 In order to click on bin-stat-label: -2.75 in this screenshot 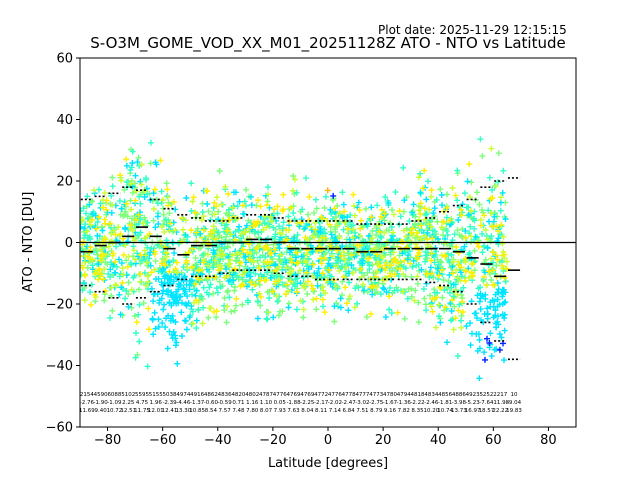, I will do `click(376, 403)`.